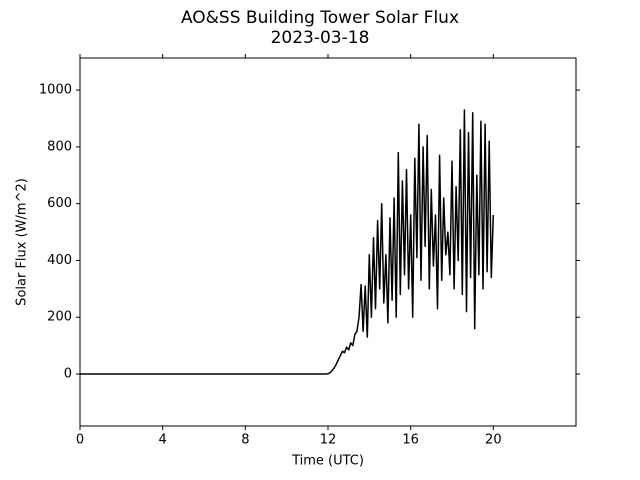  Describe the element at coordinates (59, 146) in the screenshot. I see `y-tick-label: 800` at that location.